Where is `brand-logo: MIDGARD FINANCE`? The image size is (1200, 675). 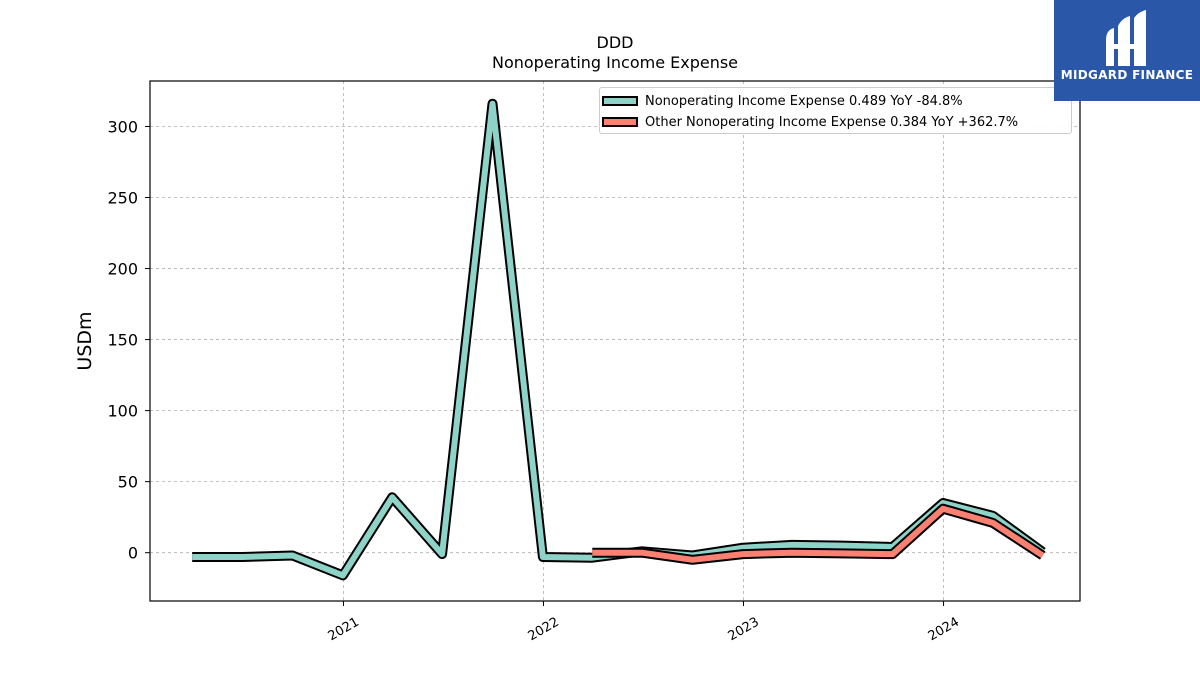 brand-logo: MIDGARD FINANCE is located at coordinates (1127, 50).